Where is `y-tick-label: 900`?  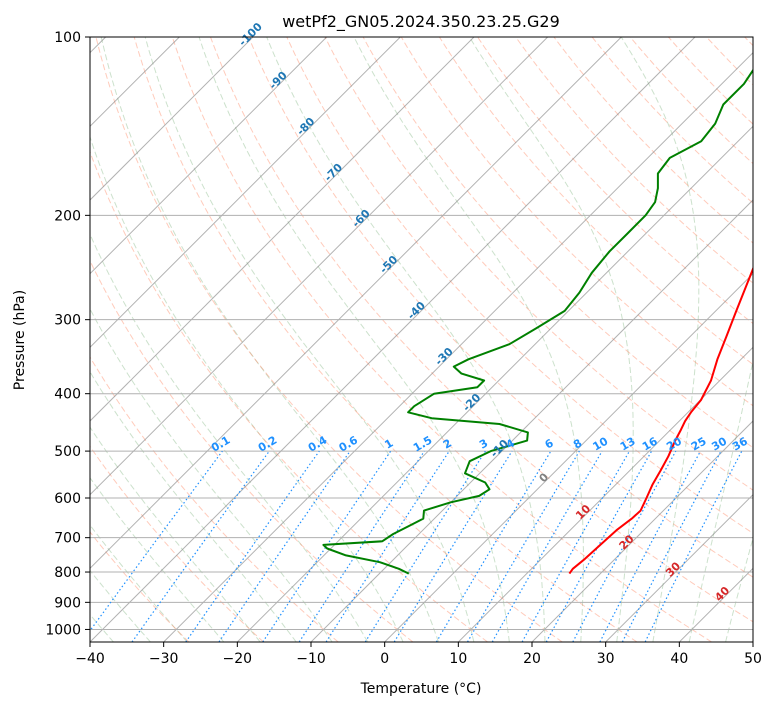
y-tick-label: 900 is located at coordinates (67, 603).